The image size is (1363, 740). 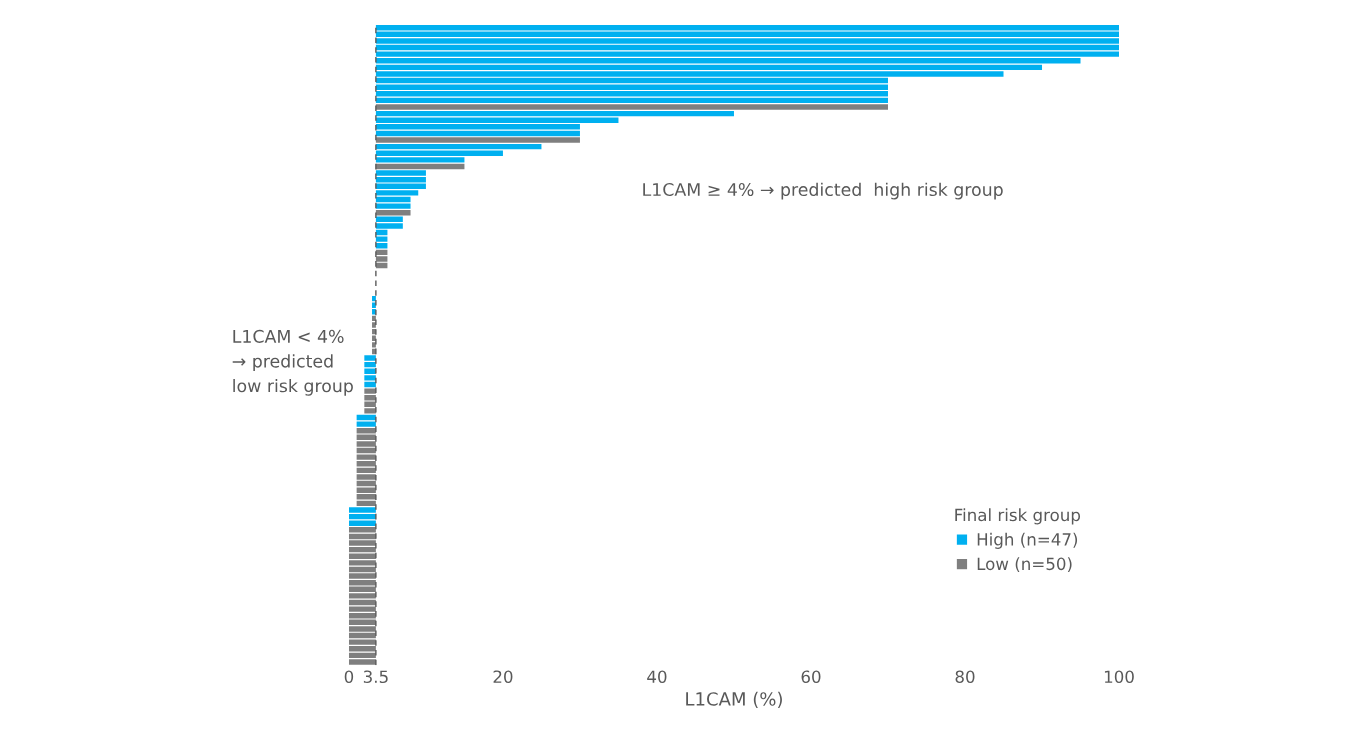 What do you see at coordinates (349, 677) in the screenshot?
I see `x-tick-label: 0` at bounding box center [349, 677].